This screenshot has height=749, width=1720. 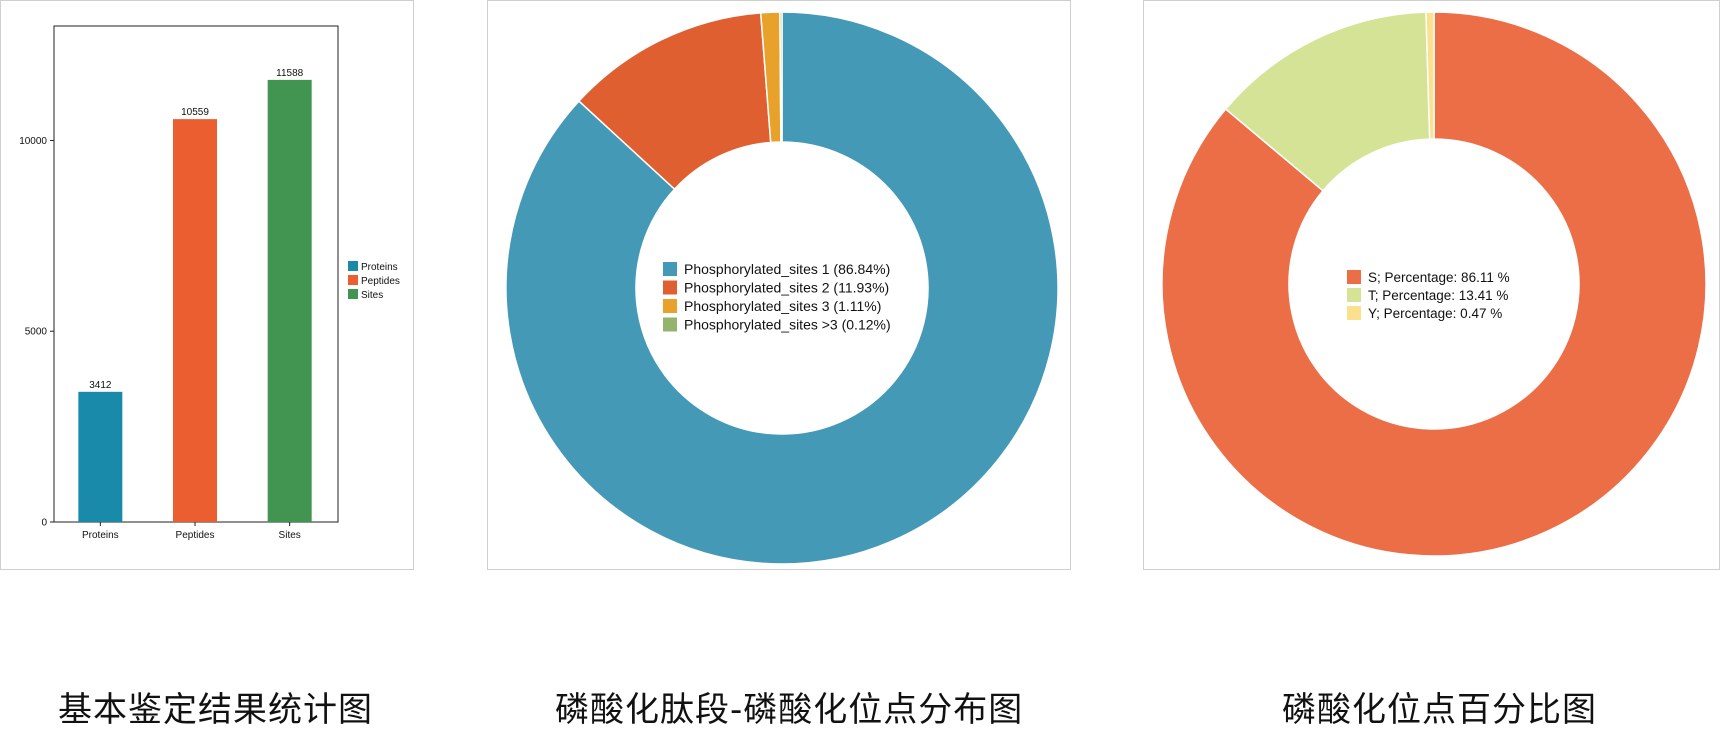 I want to click on bar-value-label: 11588, so click(x=290, y=73).